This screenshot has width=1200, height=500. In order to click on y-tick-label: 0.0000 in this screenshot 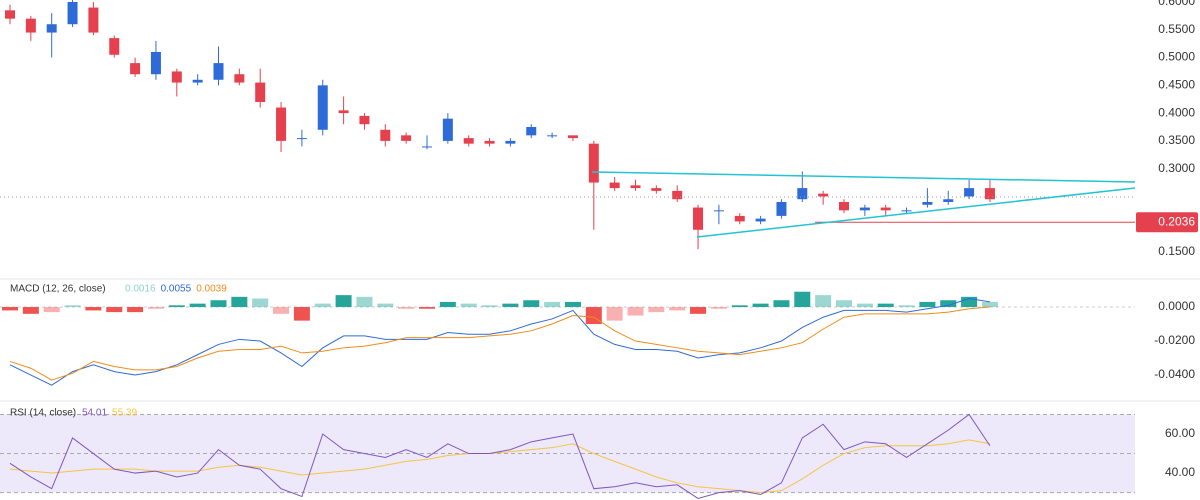, I will do `click(1176, 306)`.